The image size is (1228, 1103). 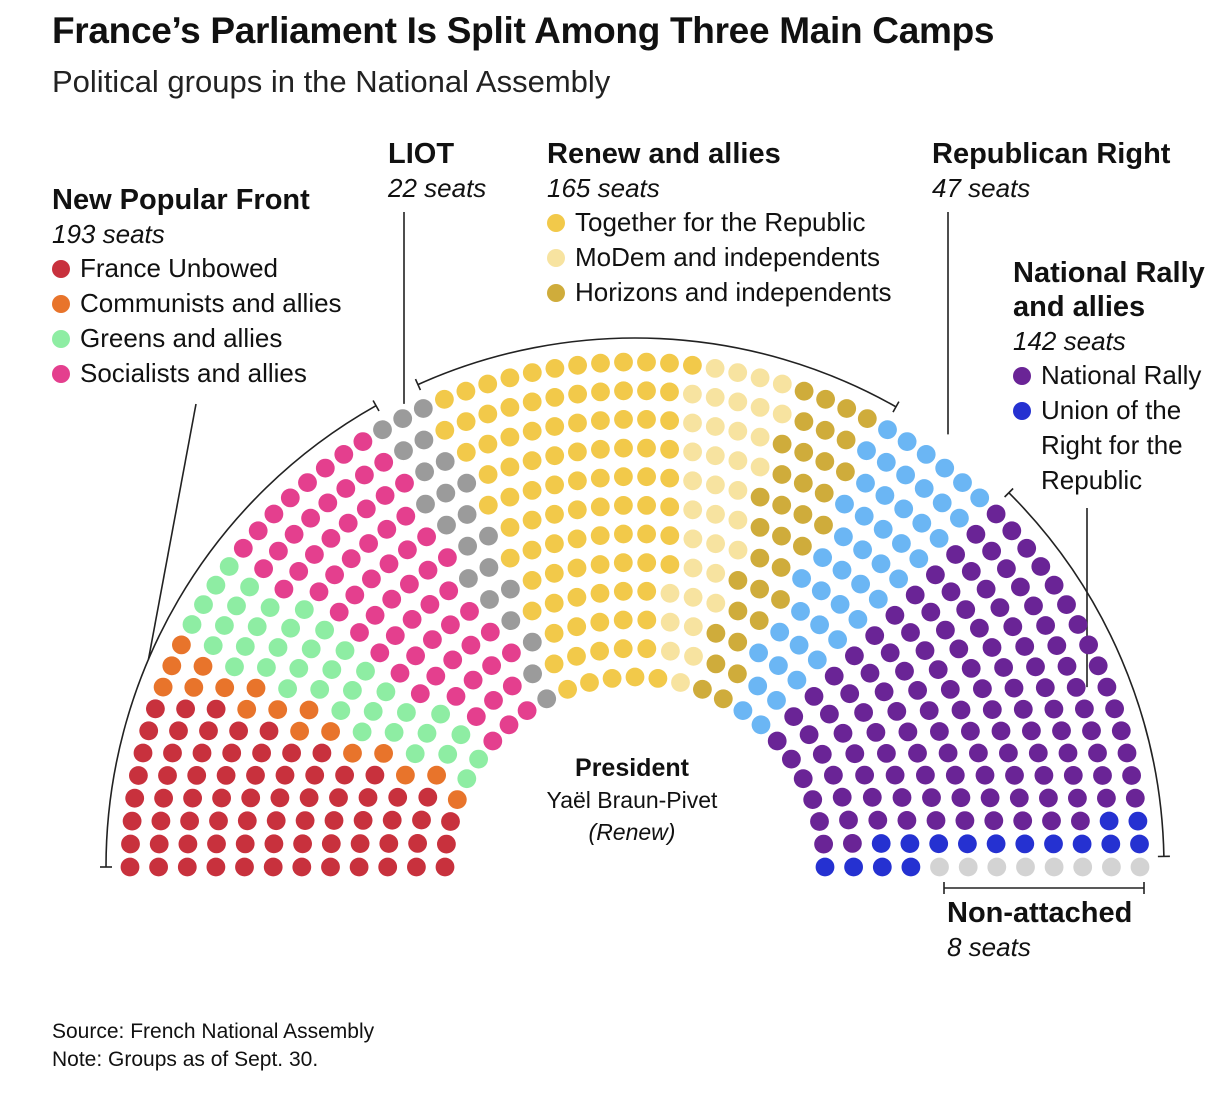 I want to click on legend-label: Greens and allies, so click(x=181, y=338).